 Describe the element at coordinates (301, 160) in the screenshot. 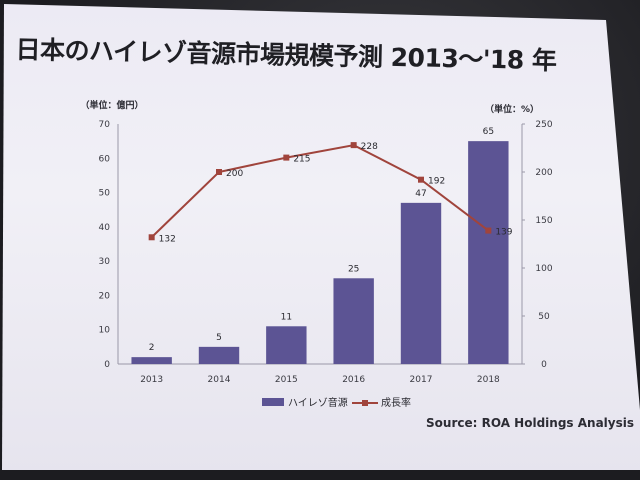

I see `line-data-label: 215` at that location.